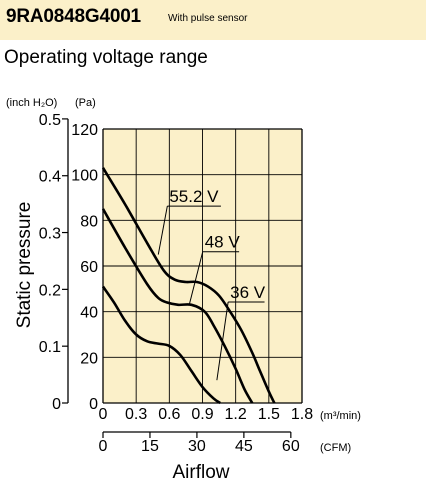 This screenshot has height=487, width=426. Describe the element at coordinates (84, 130) in the screenshot. I see `y-pa-tick-label: 120` at that location.